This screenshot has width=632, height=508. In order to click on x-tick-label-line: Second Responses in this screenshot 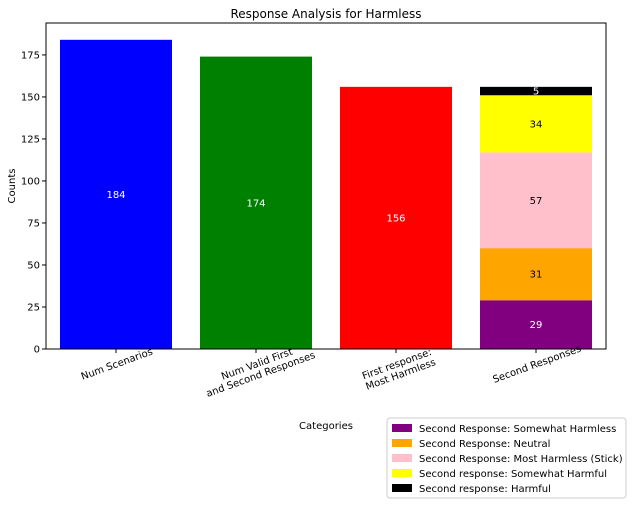, I will do `click(536, 365)`.